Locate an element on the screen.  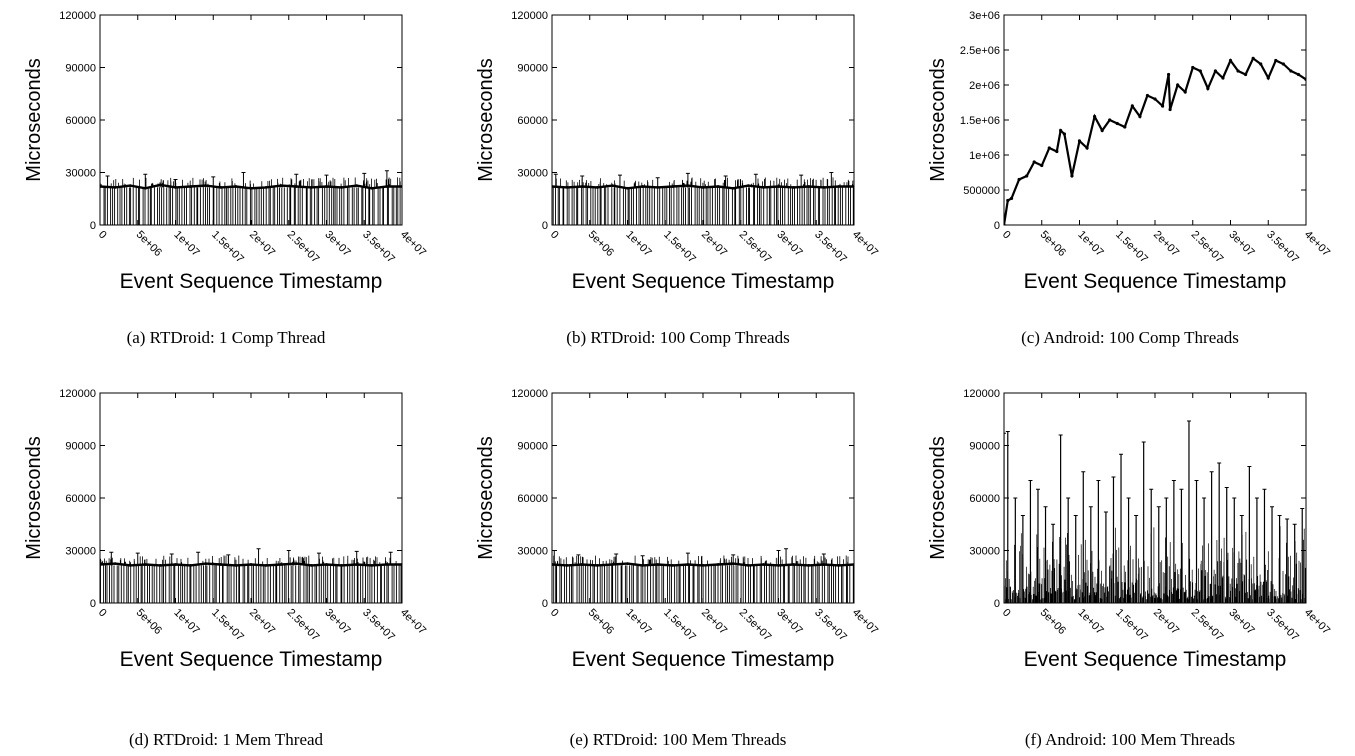
y-tick-label: 500000 is located at coordinates (981, 191).